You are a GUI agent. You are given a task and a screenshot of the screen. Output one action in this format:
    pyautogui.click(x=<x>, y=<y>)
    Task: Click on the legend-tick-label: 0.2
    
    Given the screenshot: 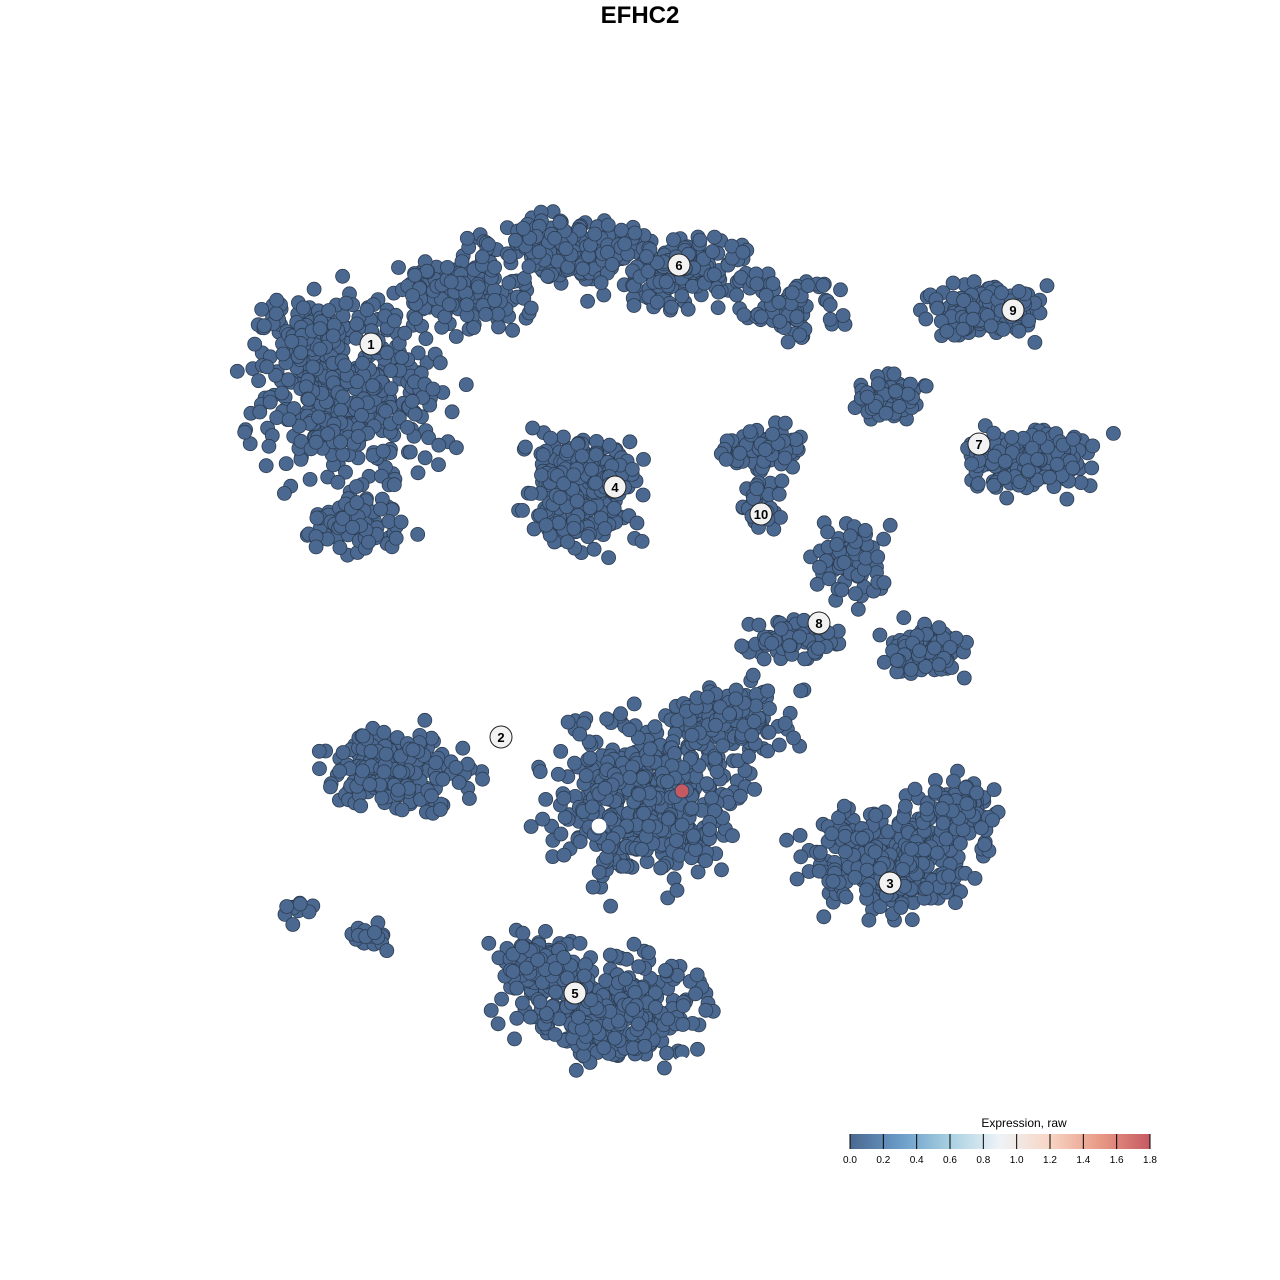 What is the action you would take?
    pyautogui.click(x=883, y=1160)
    